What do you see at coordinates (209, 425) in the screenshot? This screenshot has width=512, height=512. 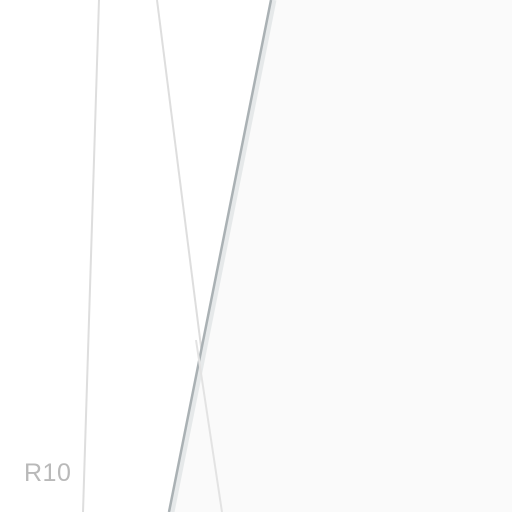 I see `thin-line-diagonal-over-panel` at bounding box center [209, 425].